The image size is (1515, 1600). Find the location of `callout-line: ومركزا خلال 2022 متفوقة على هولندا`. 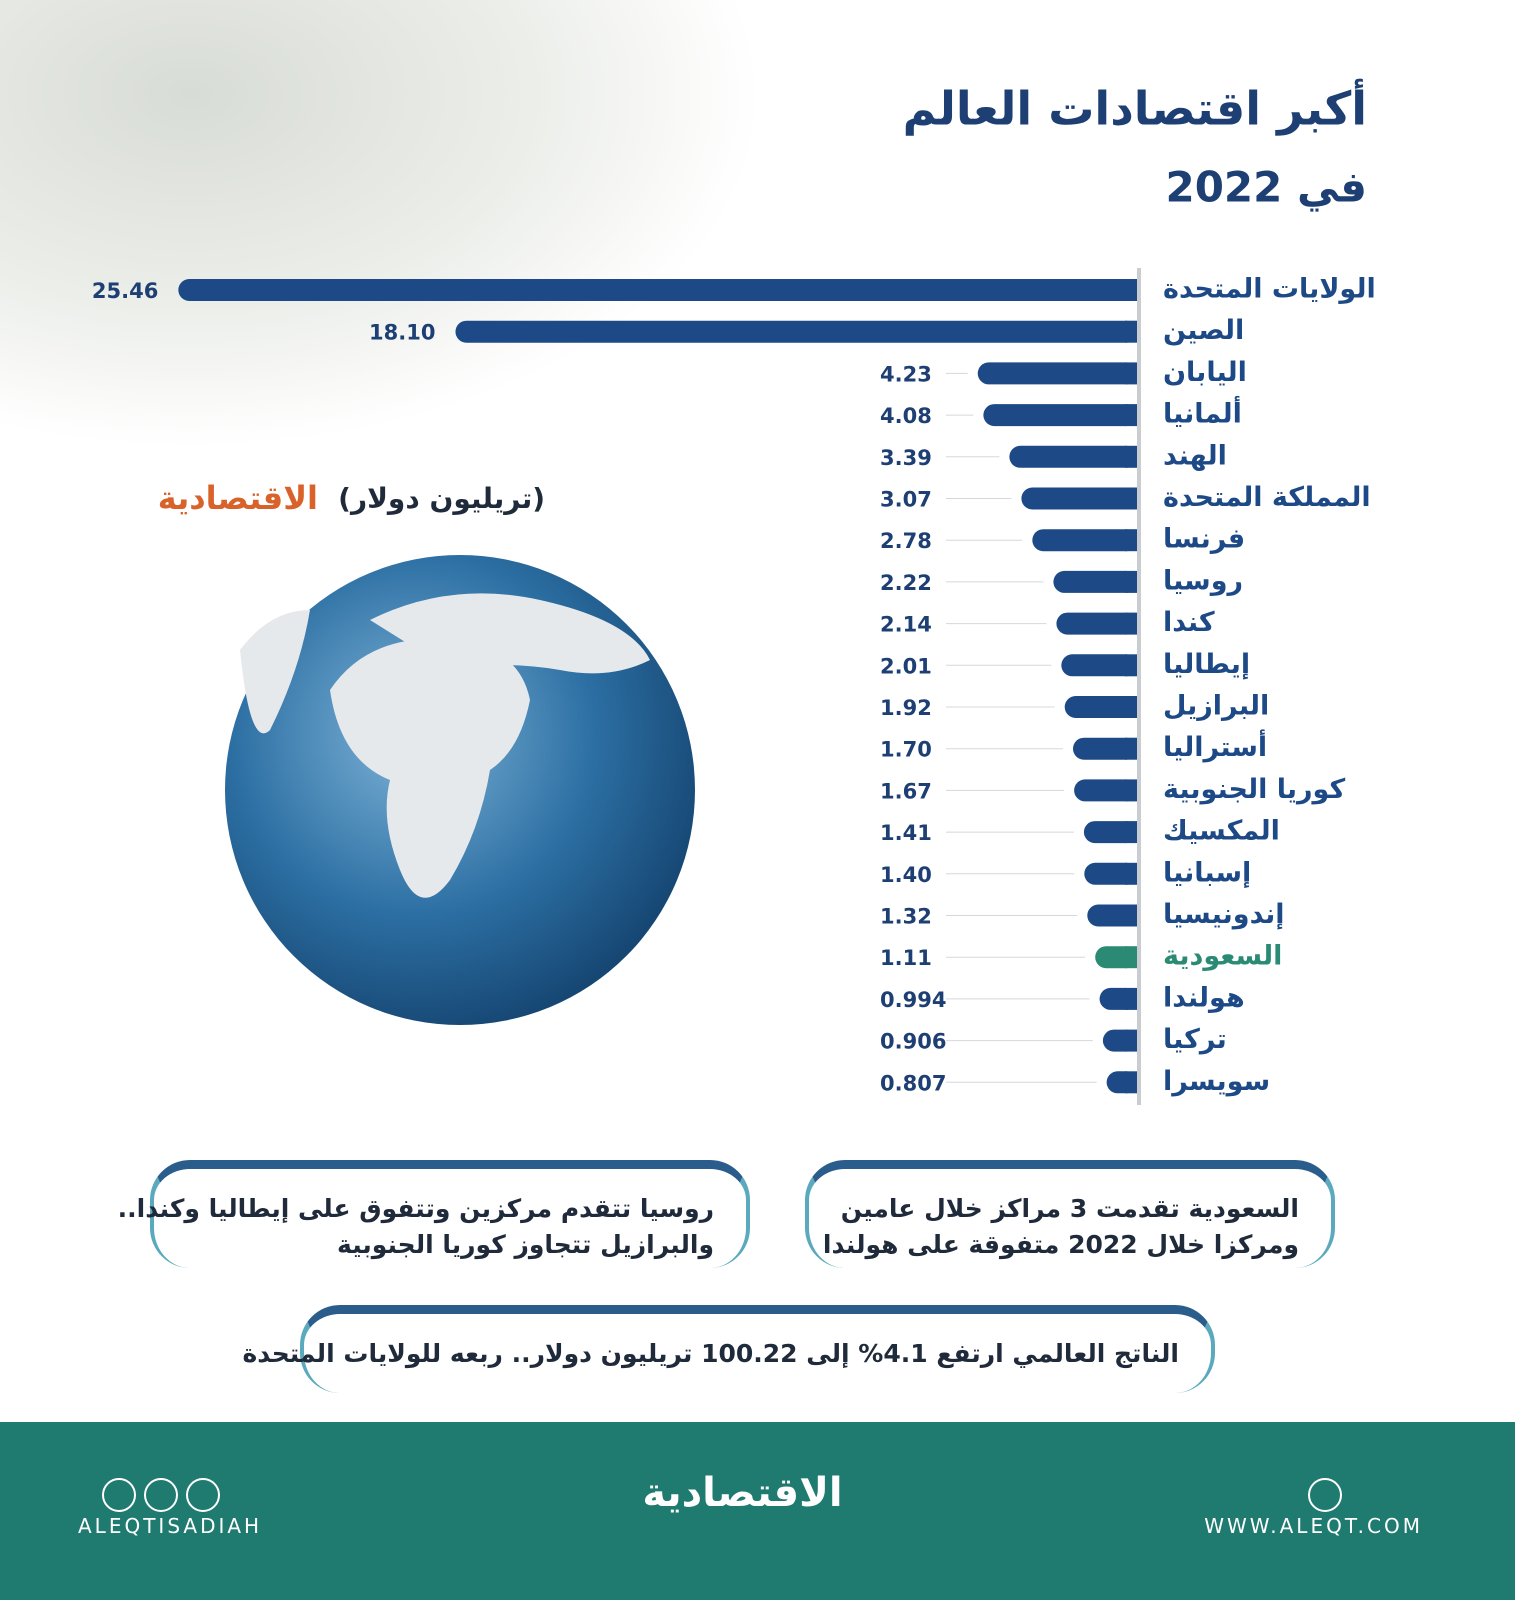

callout-line: ومركزا خلال 2022 متفوقة على هولندا is located at coordinates (1060, 1244).